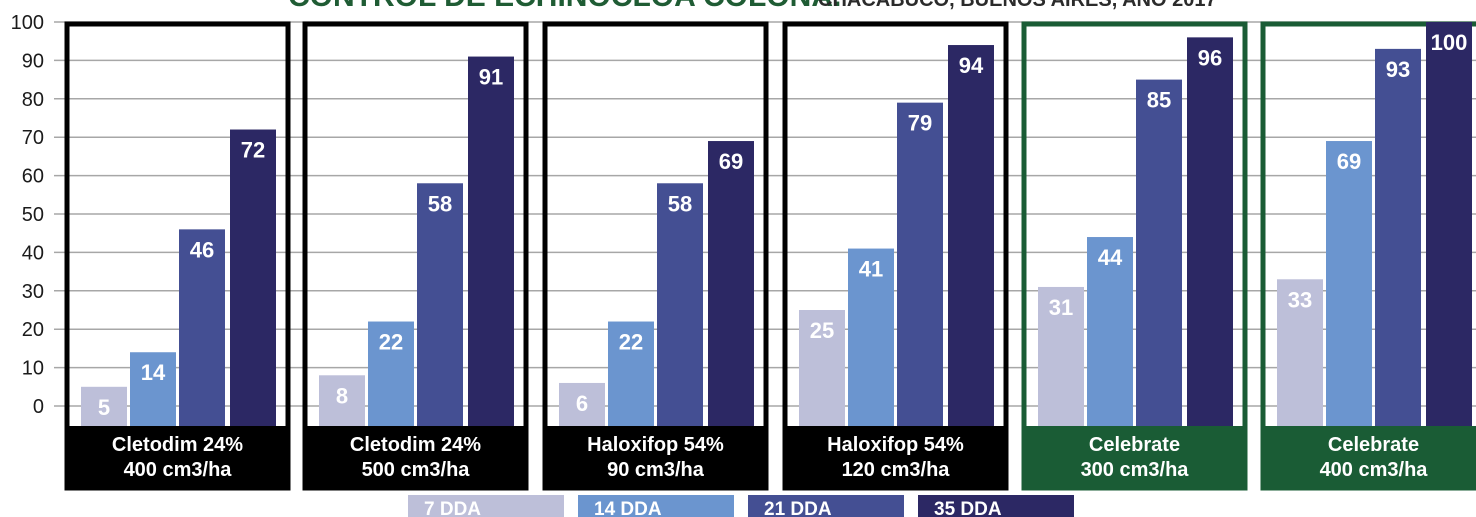 The height and width of the screenshot is (517, 1476). I want to click on data-label: 44, so click(1110, 257).